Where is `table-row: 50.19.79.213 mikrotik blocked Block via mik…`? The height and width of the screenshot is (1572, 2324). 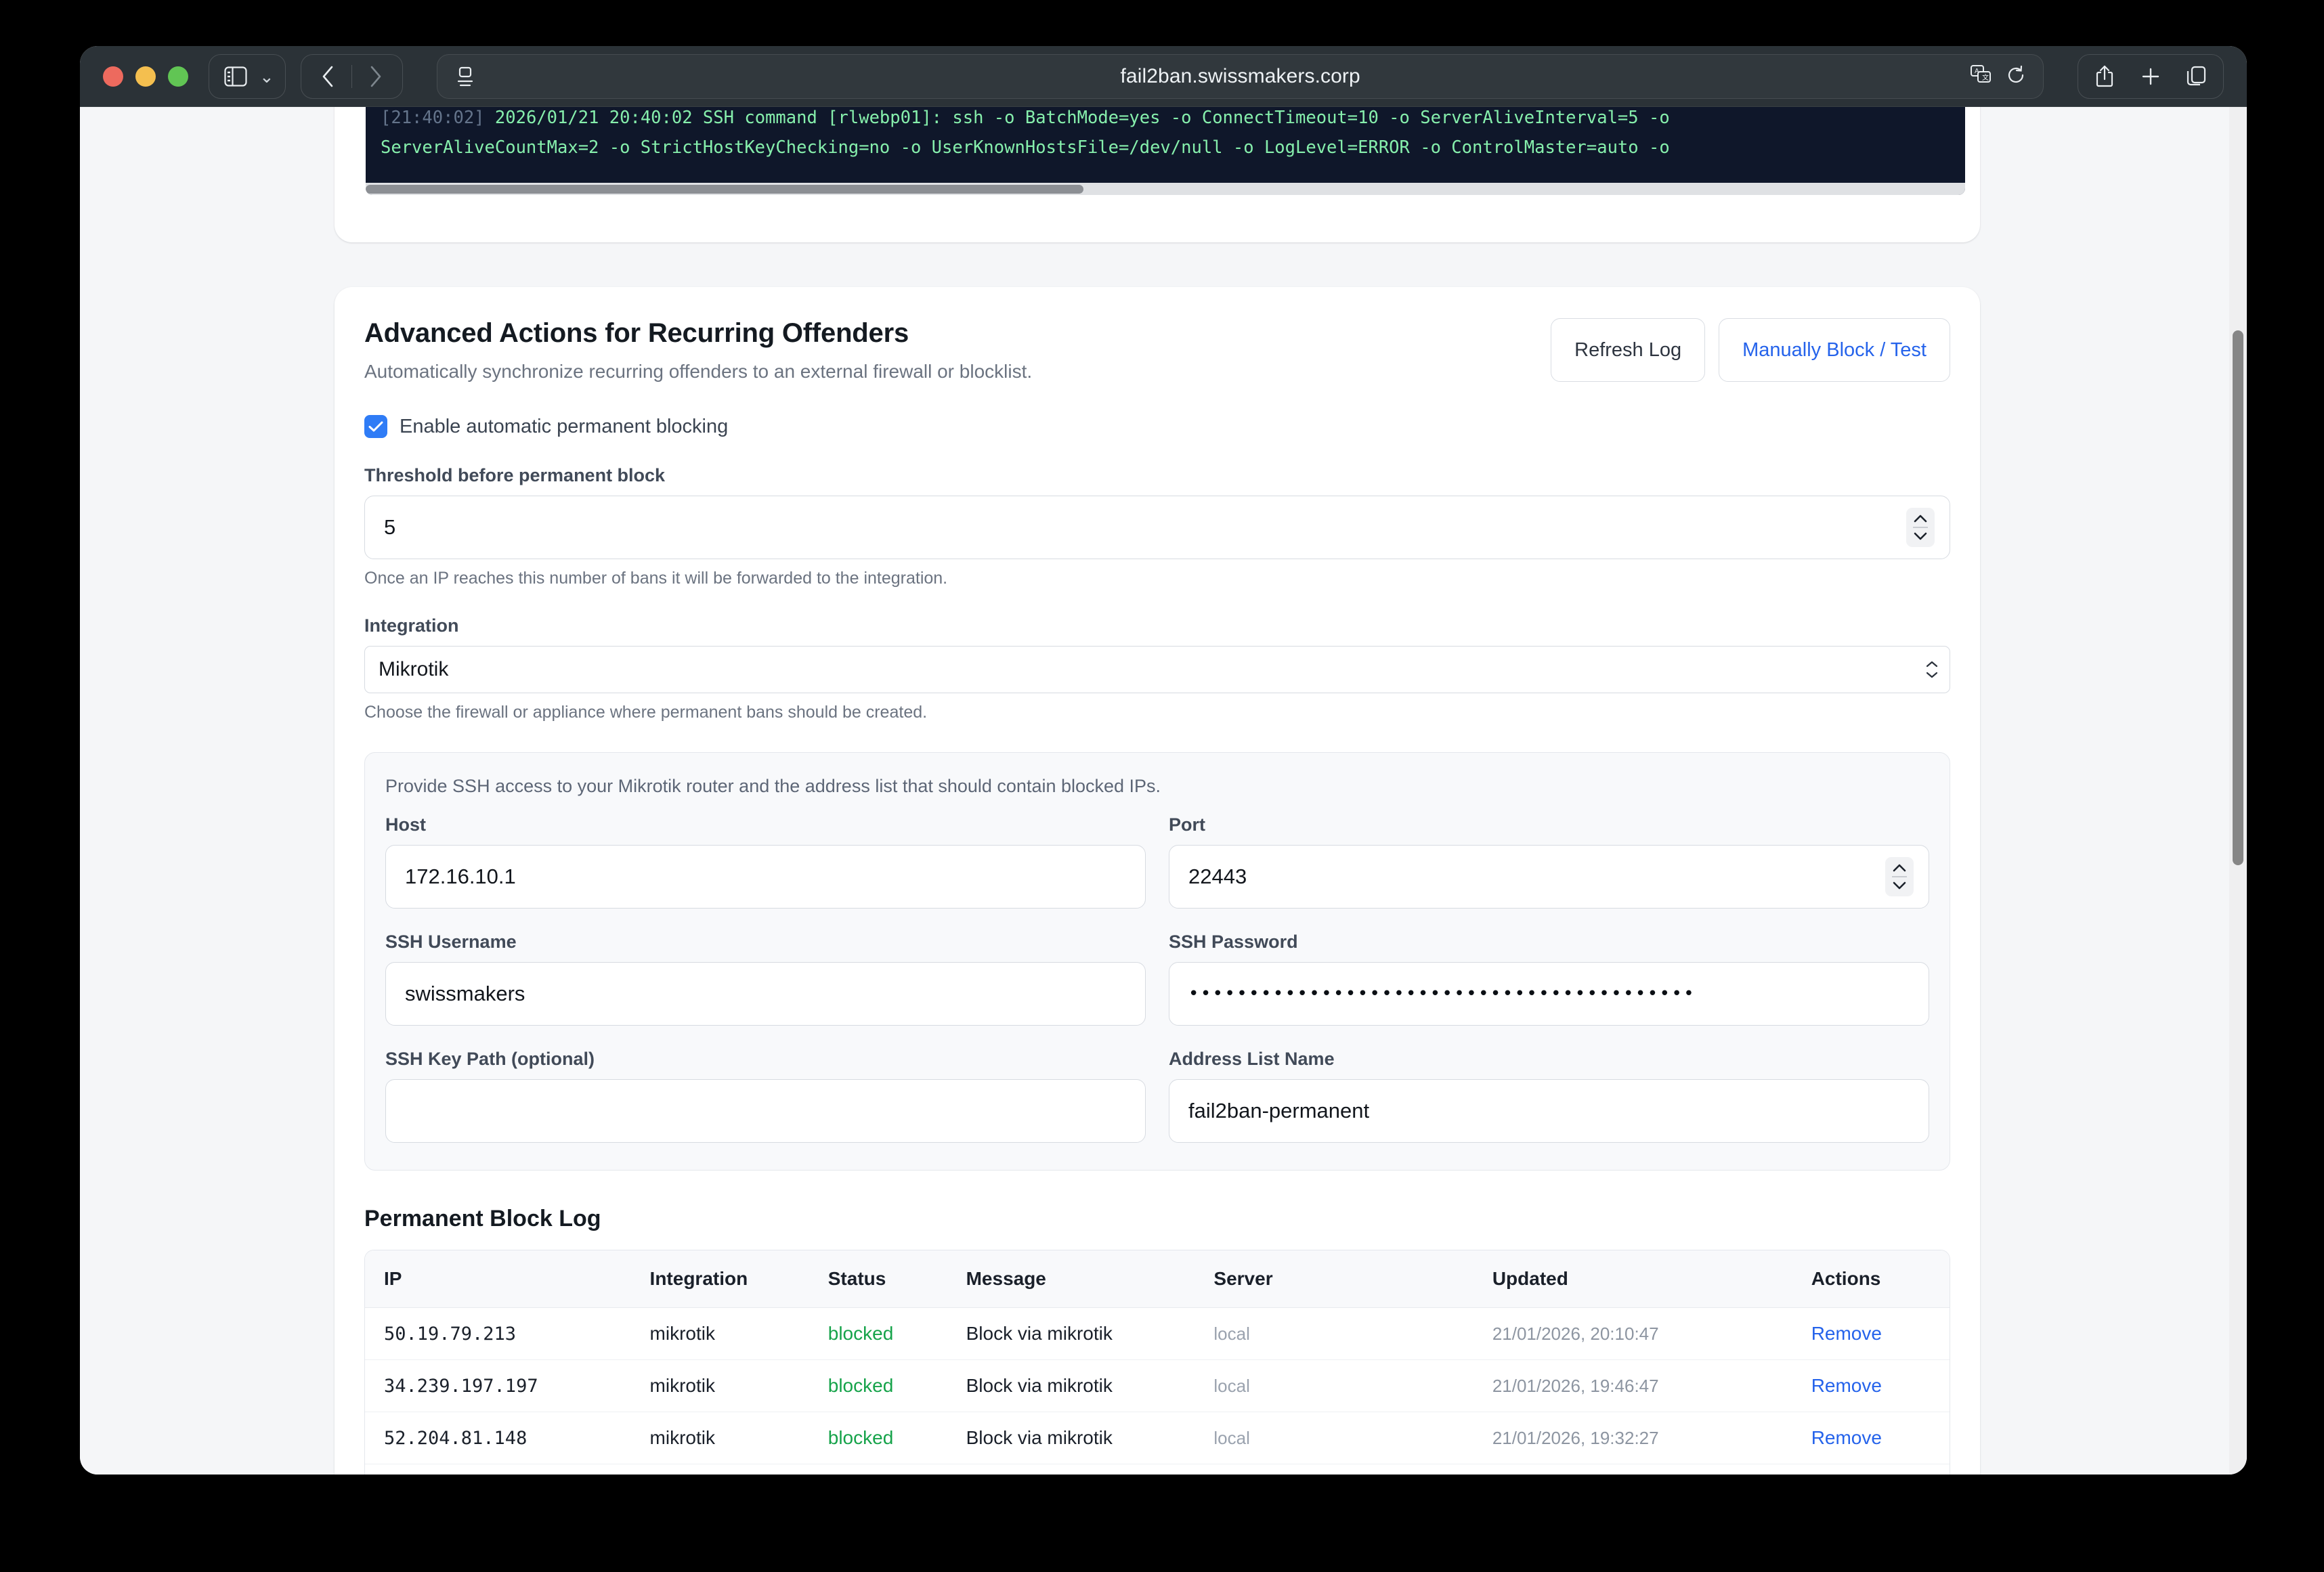 table-row: 50.19.79.213 mikrotik blocked Block via mik… is located at coordinates (1157, 1334).